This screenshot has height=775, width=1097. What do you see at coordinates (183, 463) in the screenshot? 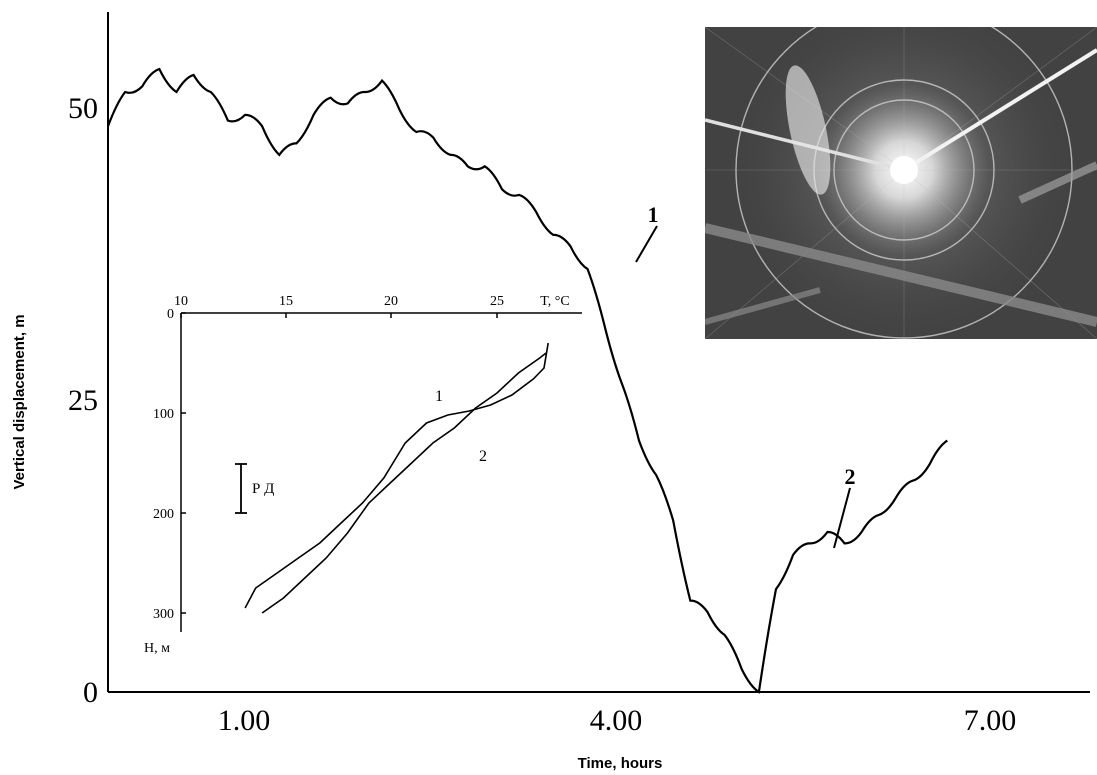
I see `inset-y-ticks` at bounding box center [183, 463].